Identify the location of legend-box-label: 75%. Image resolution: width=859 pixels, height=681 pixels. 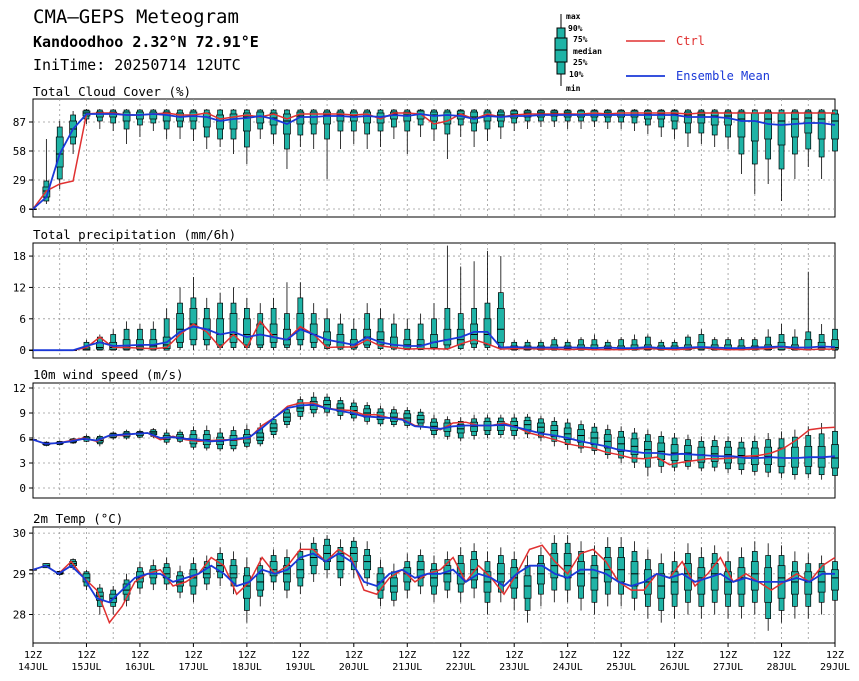
(580, 39).